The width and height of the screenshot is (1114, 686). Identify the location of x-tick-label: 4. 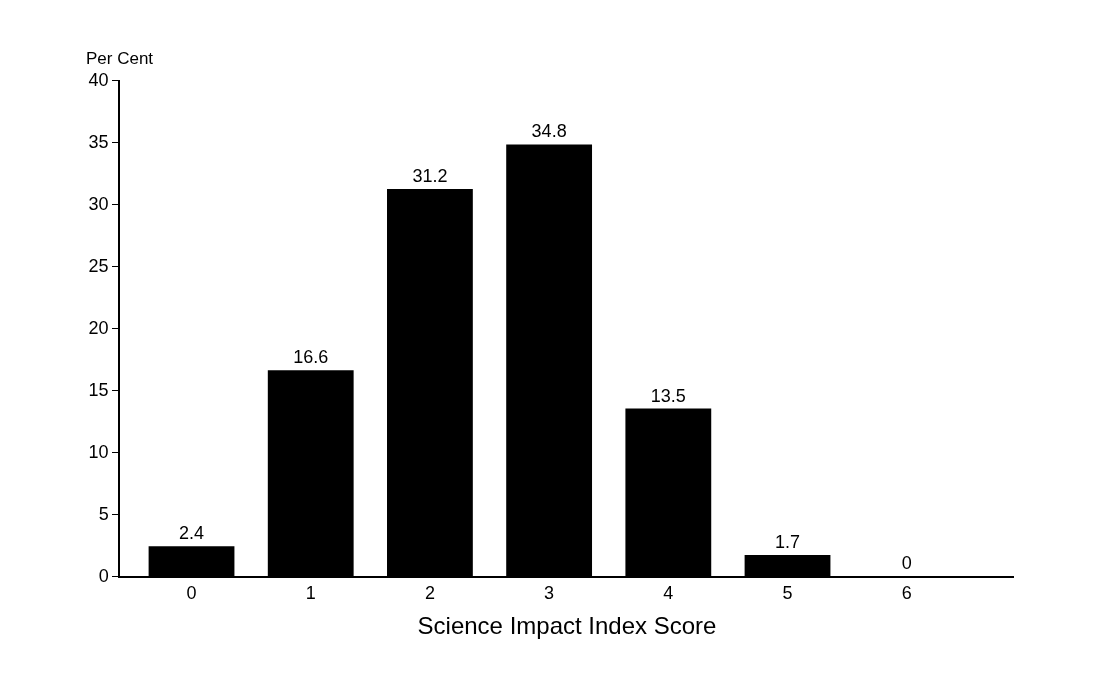
(668, 593).